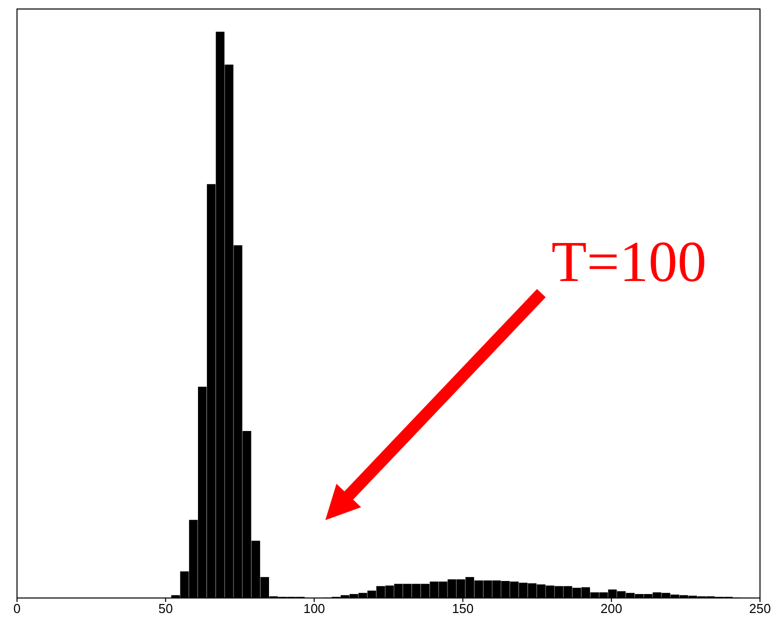  What do you see at coordinates (17, 608) in the screenshot?
I see `x-tick-label: 0` at bounding box center [17, 608].